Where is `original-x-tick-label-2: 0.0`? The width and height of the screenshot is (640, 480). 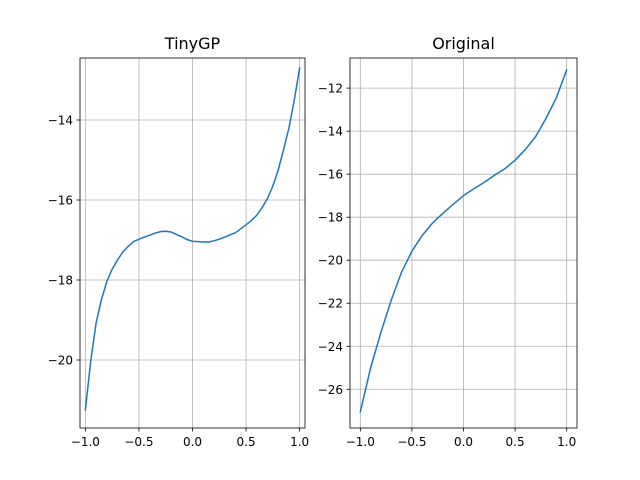 original-x-tick-label-2: 0.0 is located at coordinates (463, 442).